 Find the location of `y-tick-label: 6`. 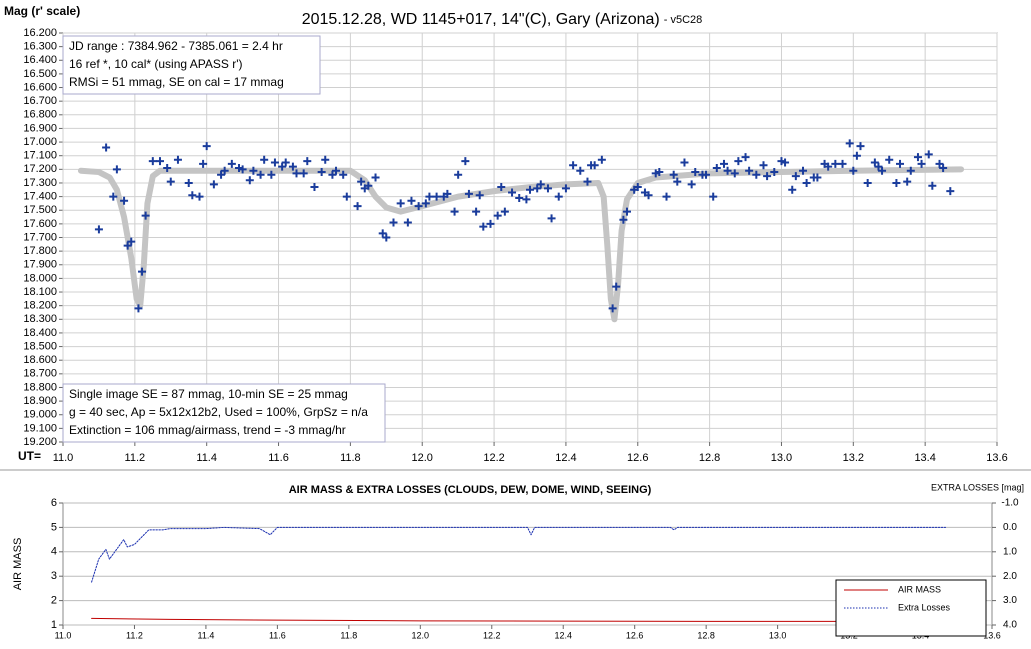

y-tick-label: 6 is located at coordinates (54, 503).